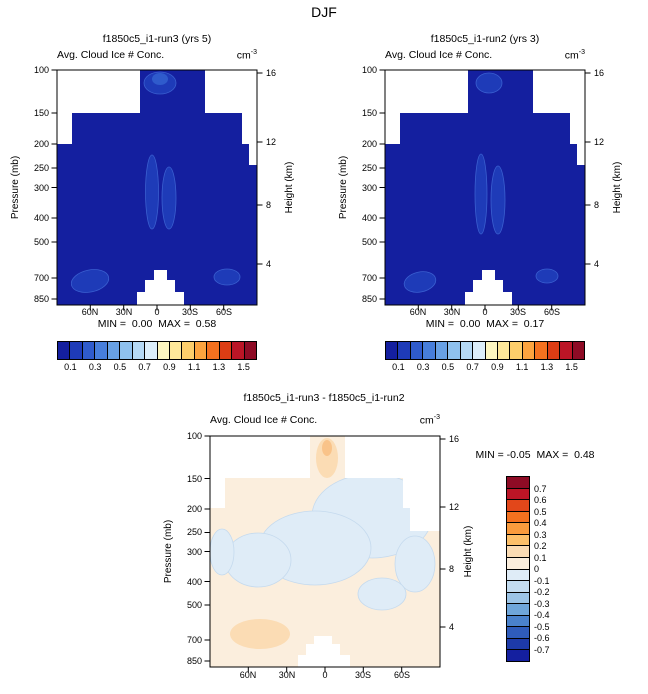 Image resolution: width=648 pixels, height=694 pixels. I want to click on panel1-units-exponent: -3, so click(253, 52).